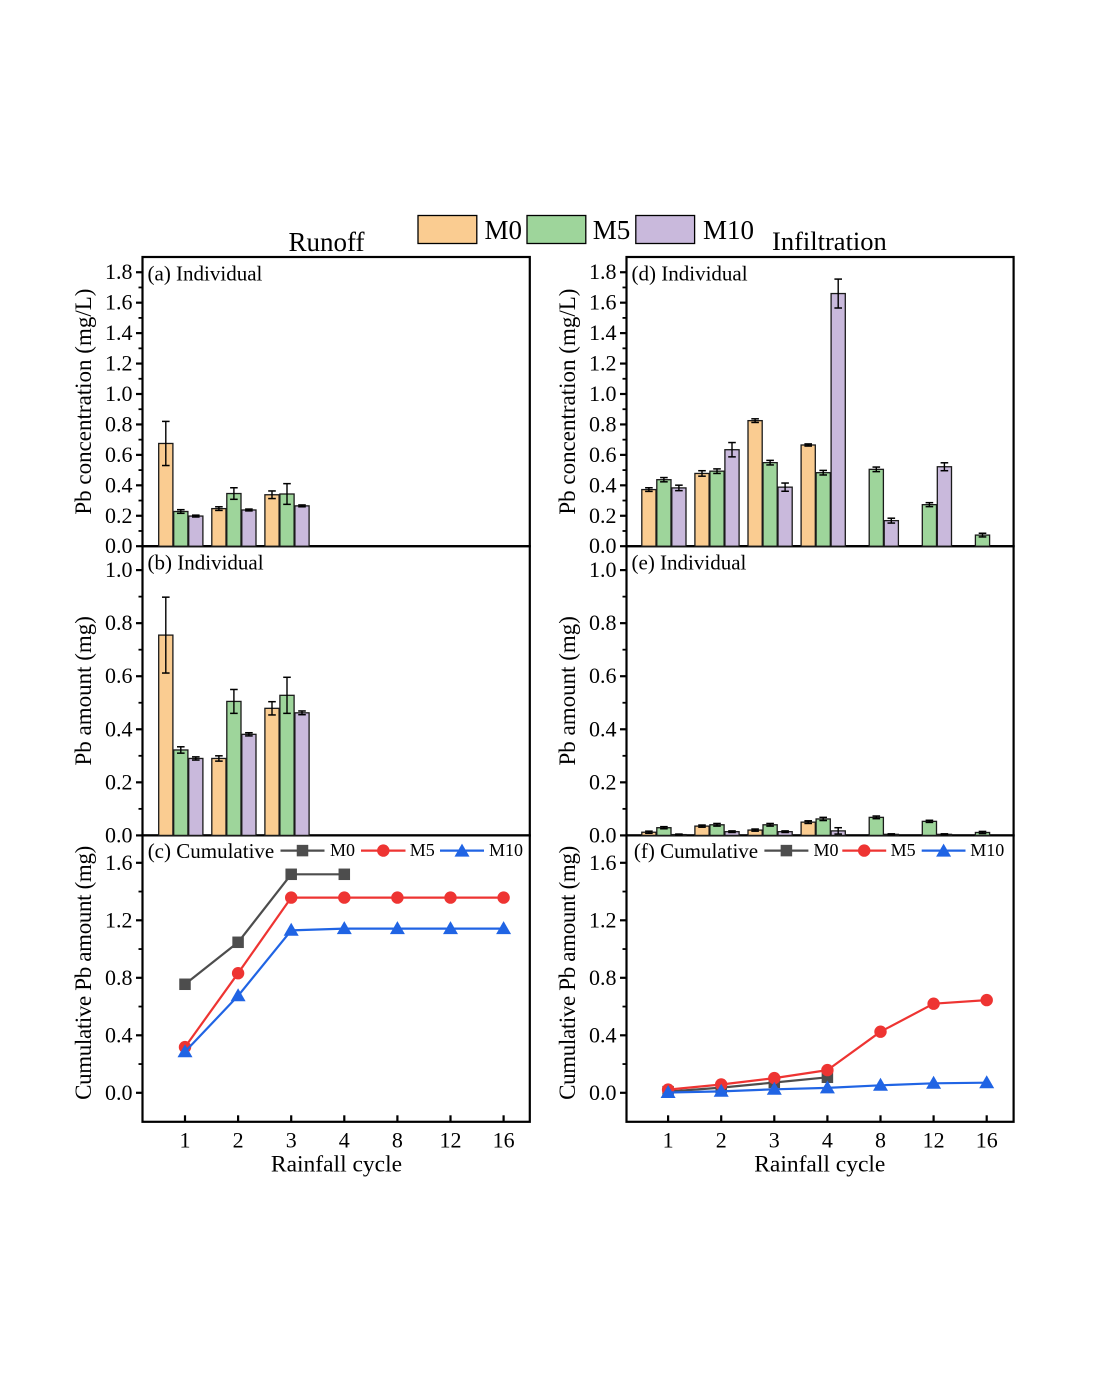 Image resolution: width=1094 pixels, height=1384 pixels. Describe the element at coordinates (690, 273) in the screenshot. I see `svg-text: (d) Individual` at that location.